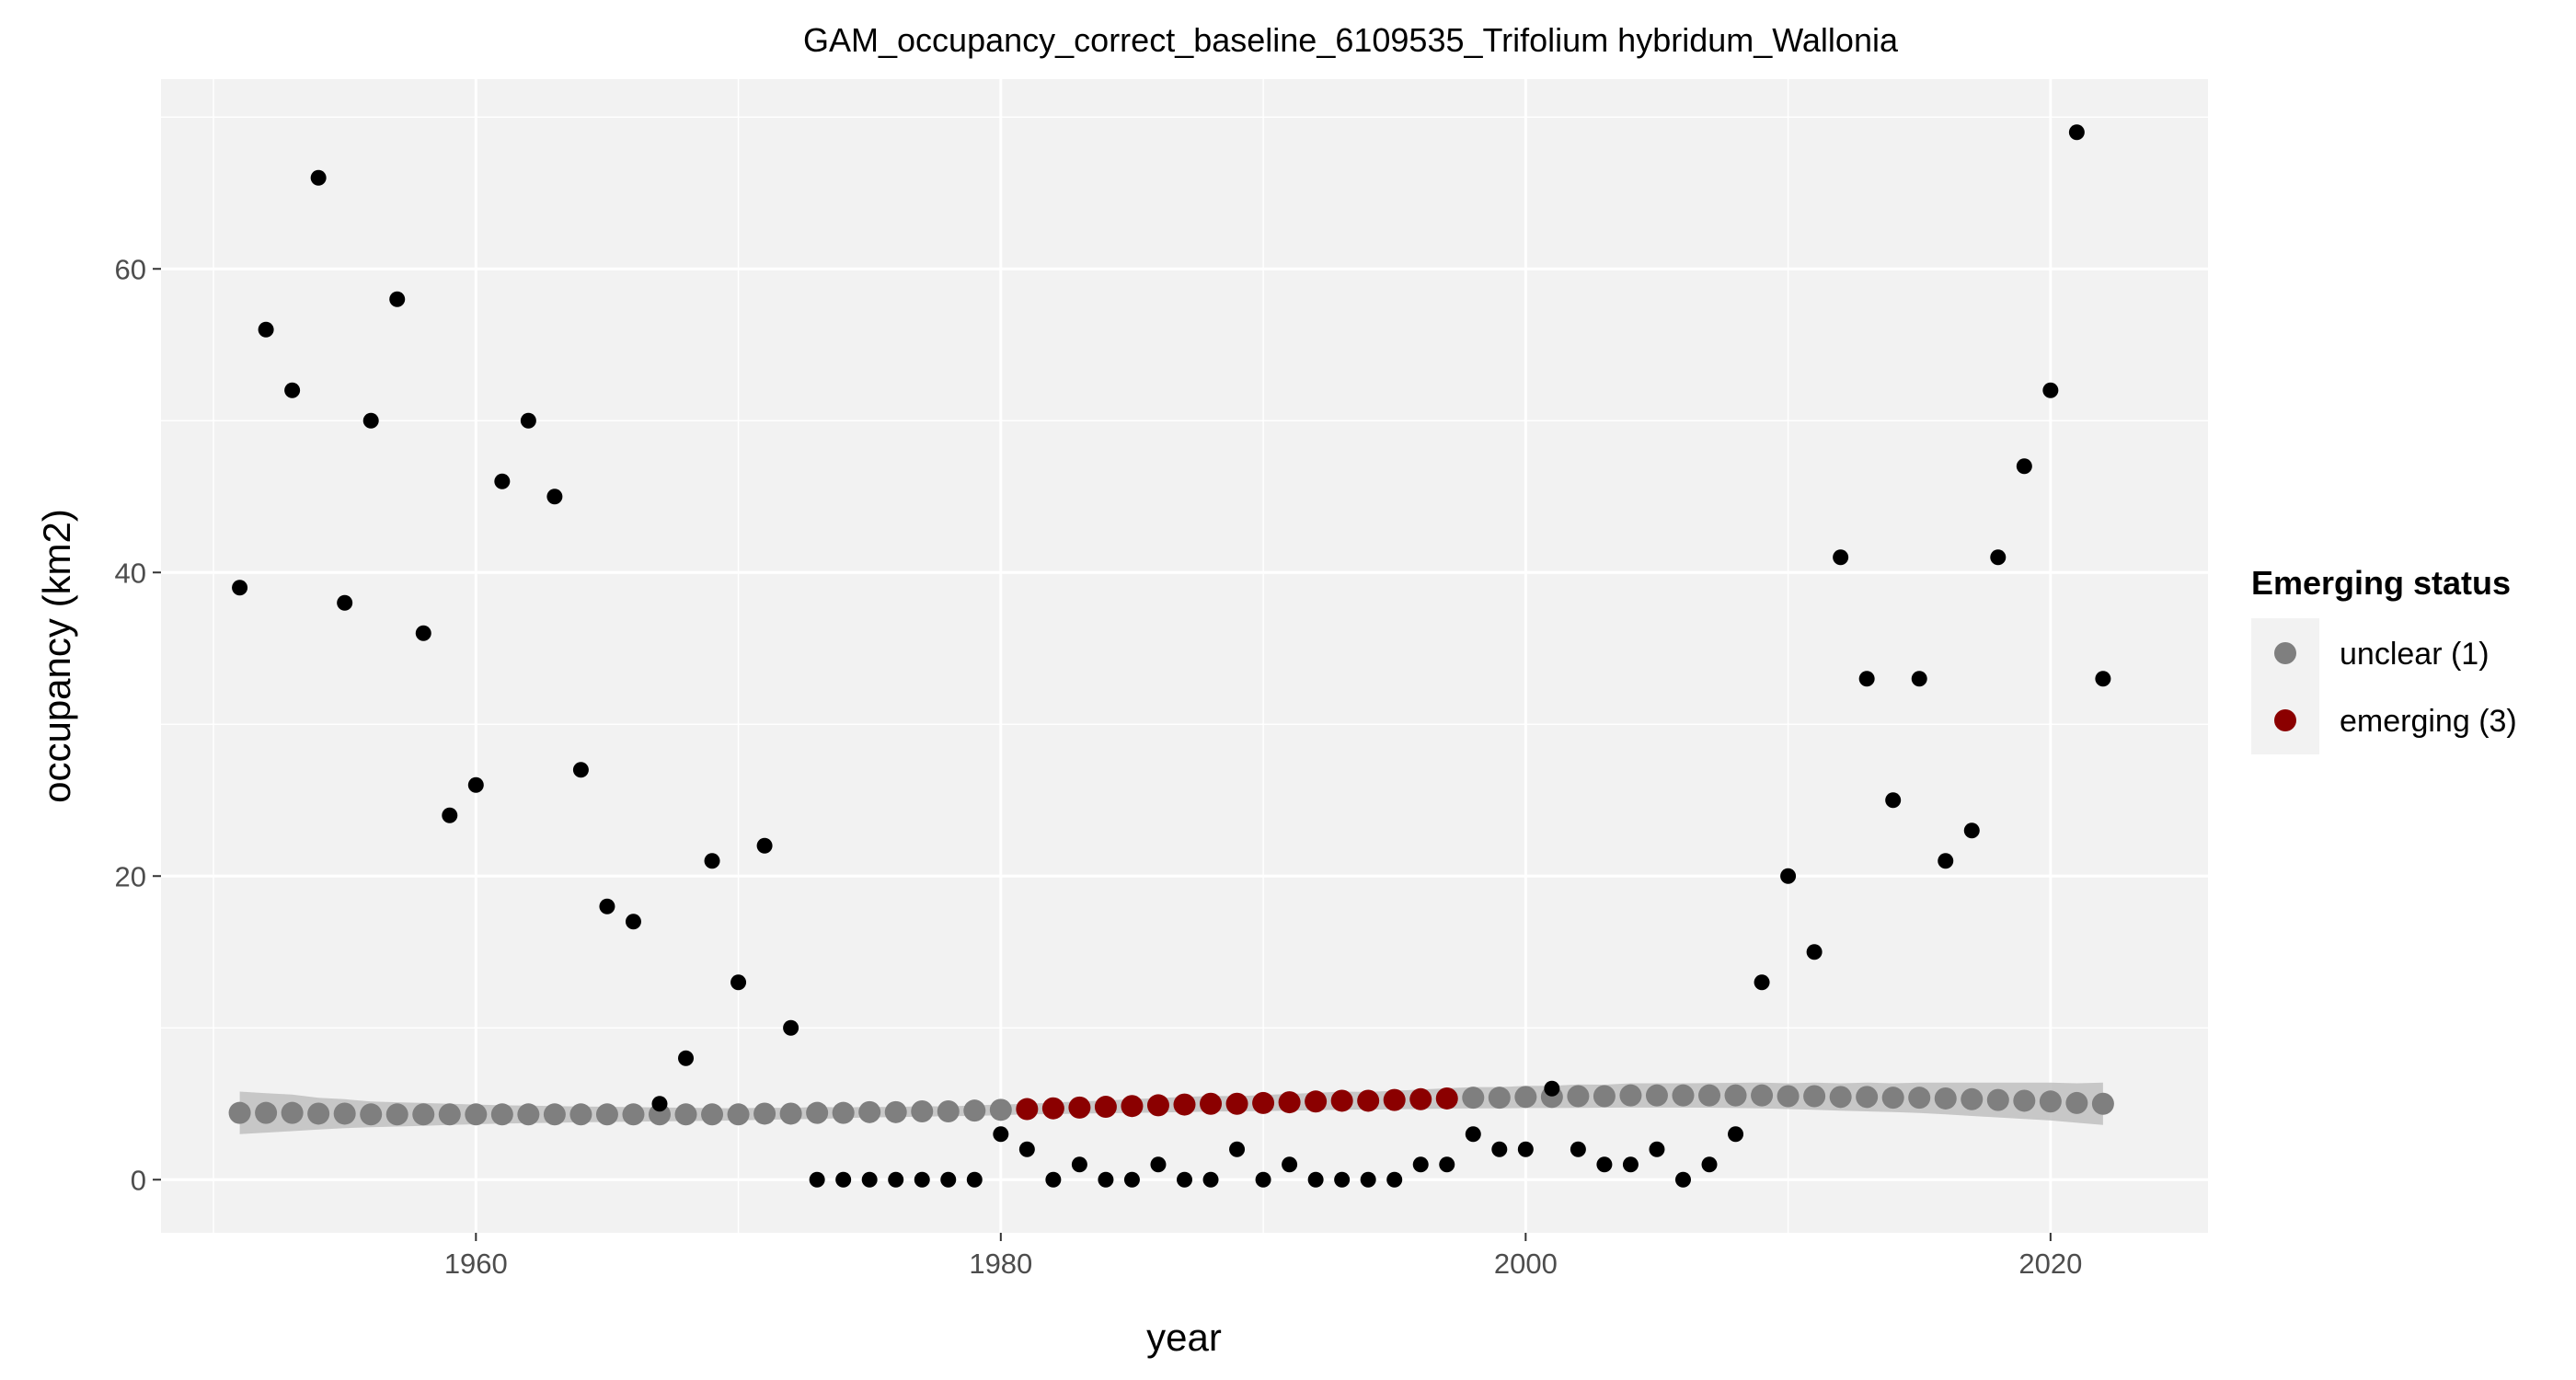 The height and width of the screenshot is (1380, 2576). I want to click on legend-key-emerging, so click(2285, 720).